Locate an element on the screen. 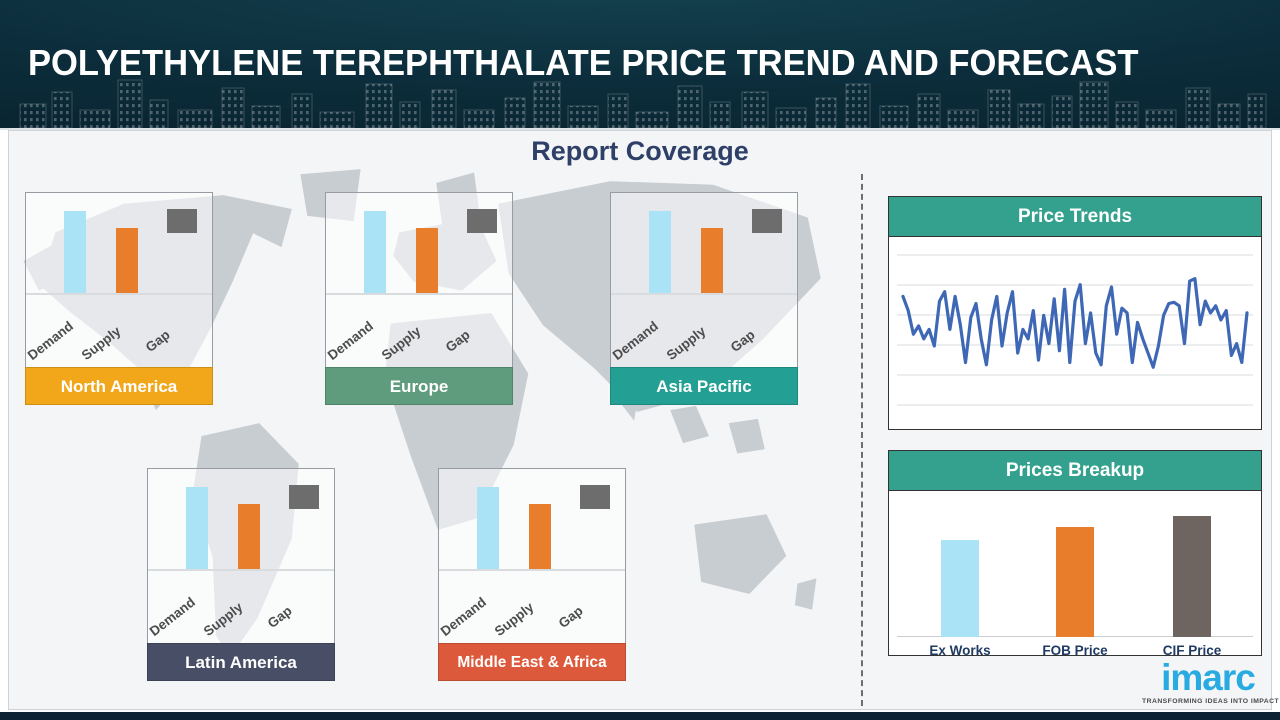 The height and width of the screenshot is (720, 1280). line-chart-svg is located at coordinates (1075, 330).